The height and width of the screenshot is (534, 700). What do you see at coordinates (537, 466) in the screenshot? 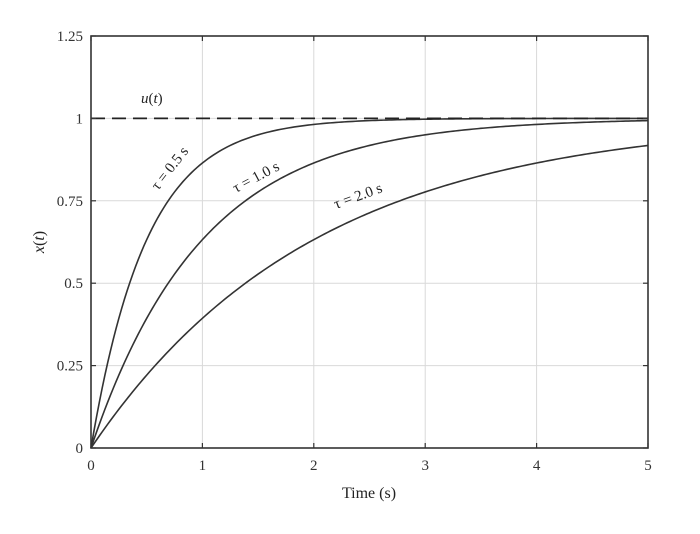
I see `x-tick-label: 4` at bounding box center [537, 466].